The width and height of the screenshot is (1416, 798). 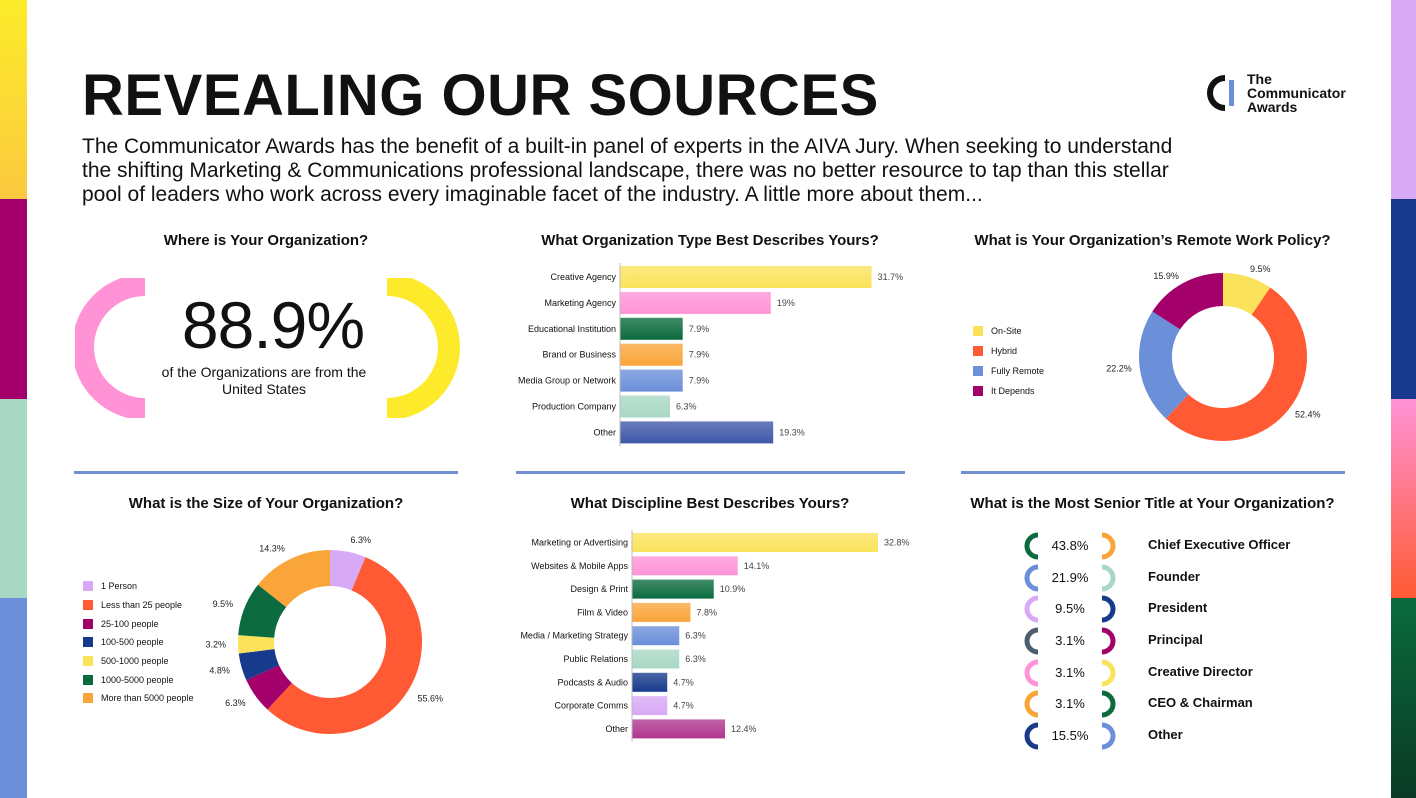 What do you see at coordinates (574, 636) in the screenshot?
I see `bar-category-label: Media / Marketing Strategy` at bounding box center [574, 636].